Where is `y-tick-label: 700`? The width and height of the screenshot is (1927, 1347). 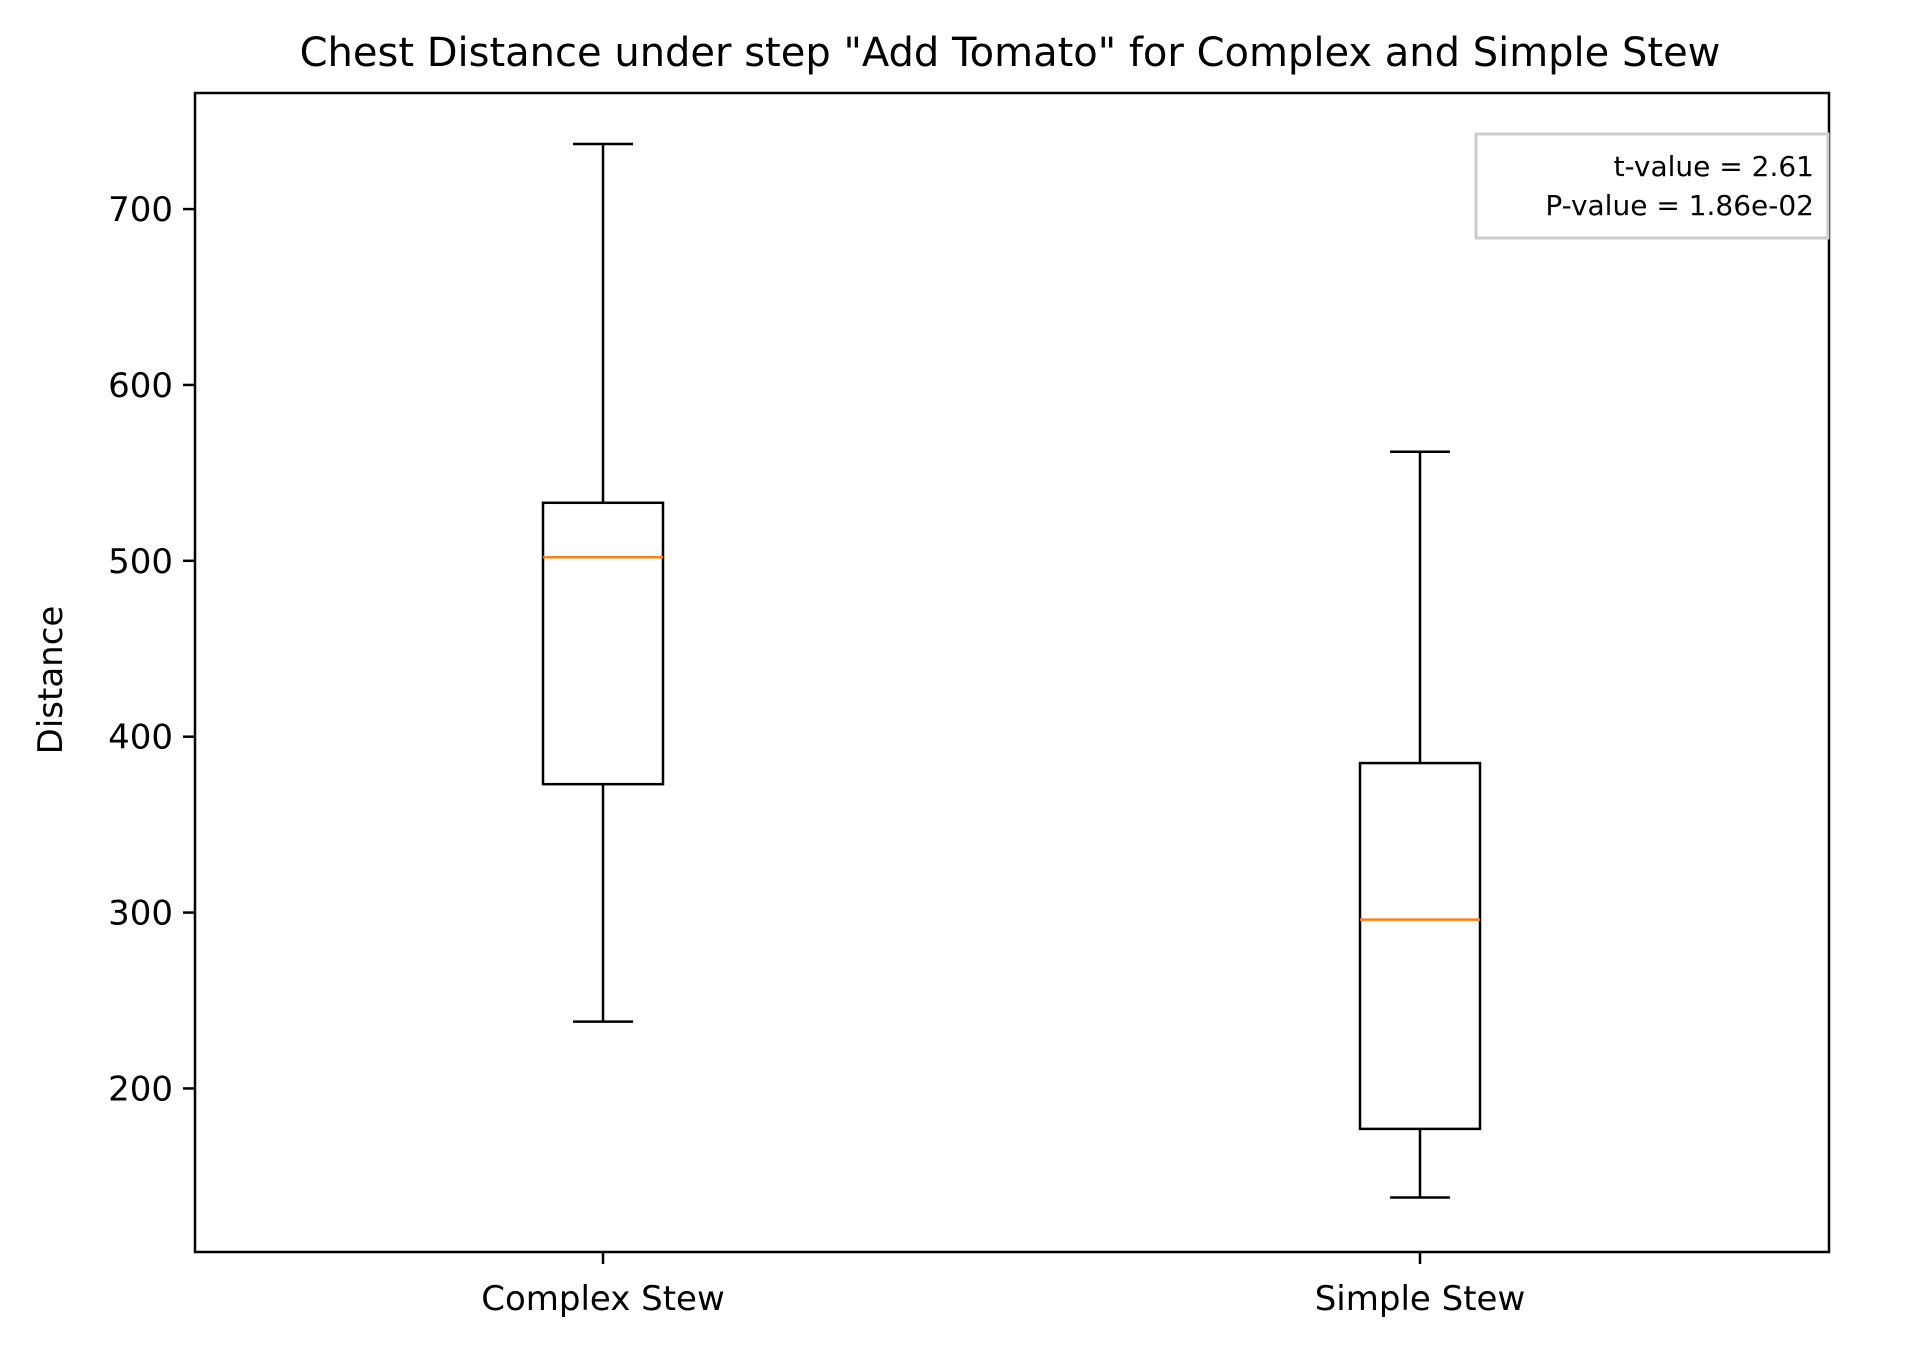
y-tick-label: 700 is located at coordinates (140, 210).